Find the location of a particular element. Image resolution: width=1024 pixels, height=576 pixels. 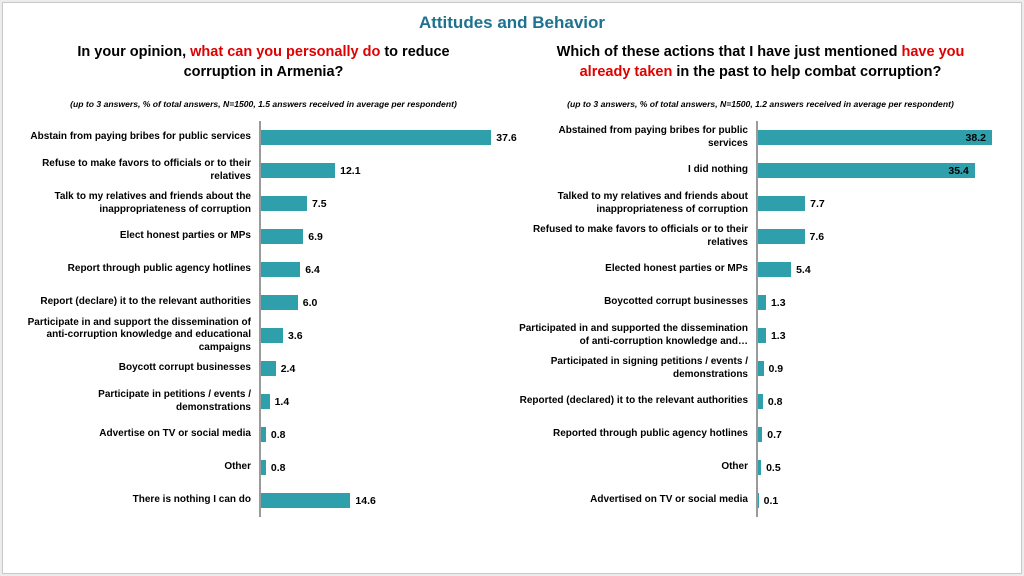

bar-row: Elected honest parties or MPs 5.4 is located at coordinates (760, 269).